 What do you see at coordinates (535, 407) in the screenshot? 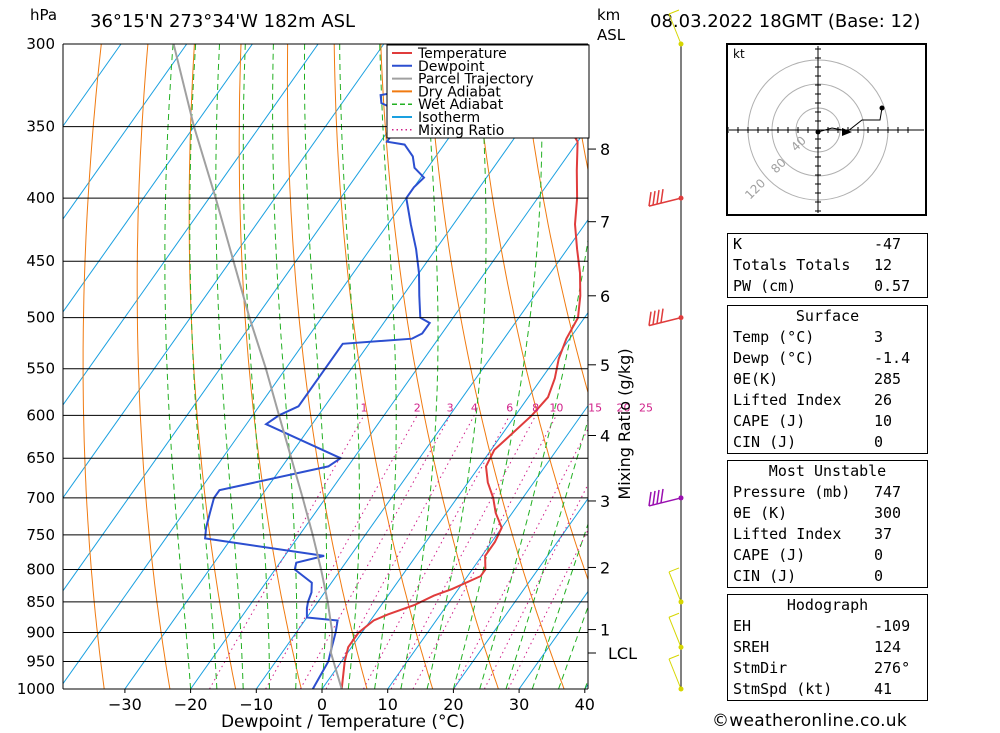
I see `mixing-ratio-label: 8` at bounding box center [535, 407].